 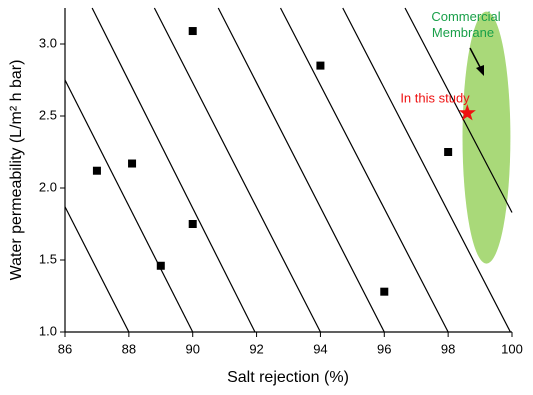 What do you see at coordinates (48, 114) in the screenshot?
I see `y-tick-label: 2.5` at bounding box center [48, 114].